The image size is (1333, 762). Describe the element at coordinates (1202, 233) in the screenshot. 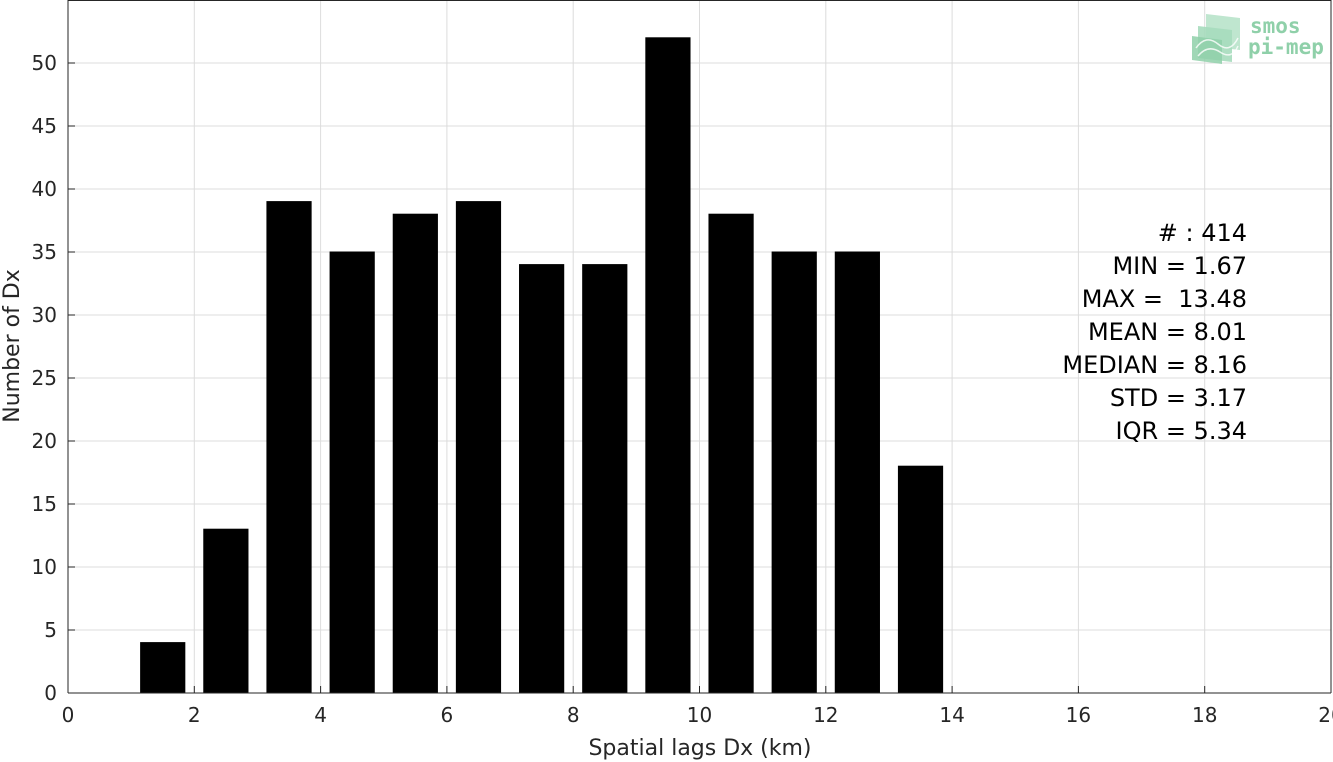

I see `stat-line: # : 414` at that location.